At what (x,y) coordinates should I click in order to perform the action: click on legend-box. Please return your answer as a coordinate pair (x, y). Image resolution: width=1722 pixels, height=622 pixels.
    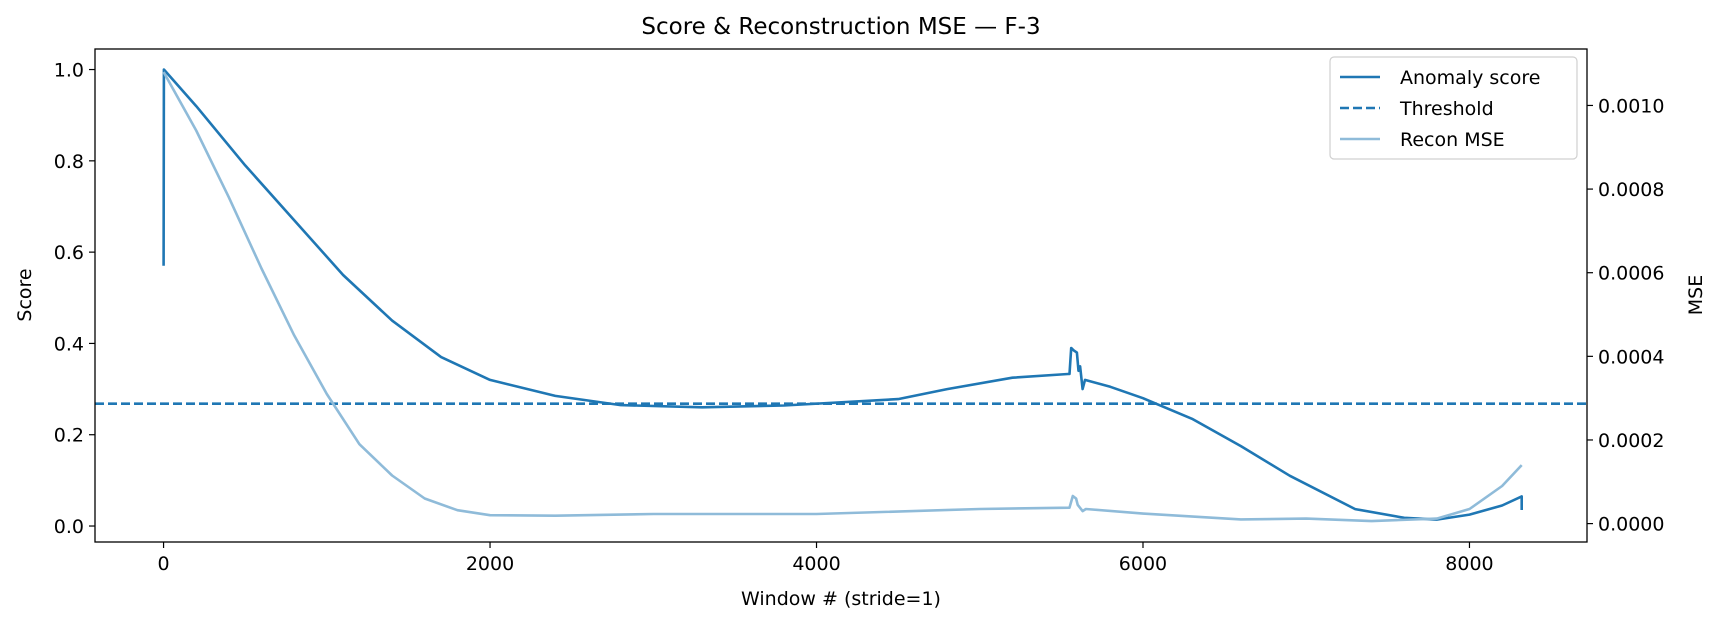
    Looking at the image, I should click on (1453, 108).